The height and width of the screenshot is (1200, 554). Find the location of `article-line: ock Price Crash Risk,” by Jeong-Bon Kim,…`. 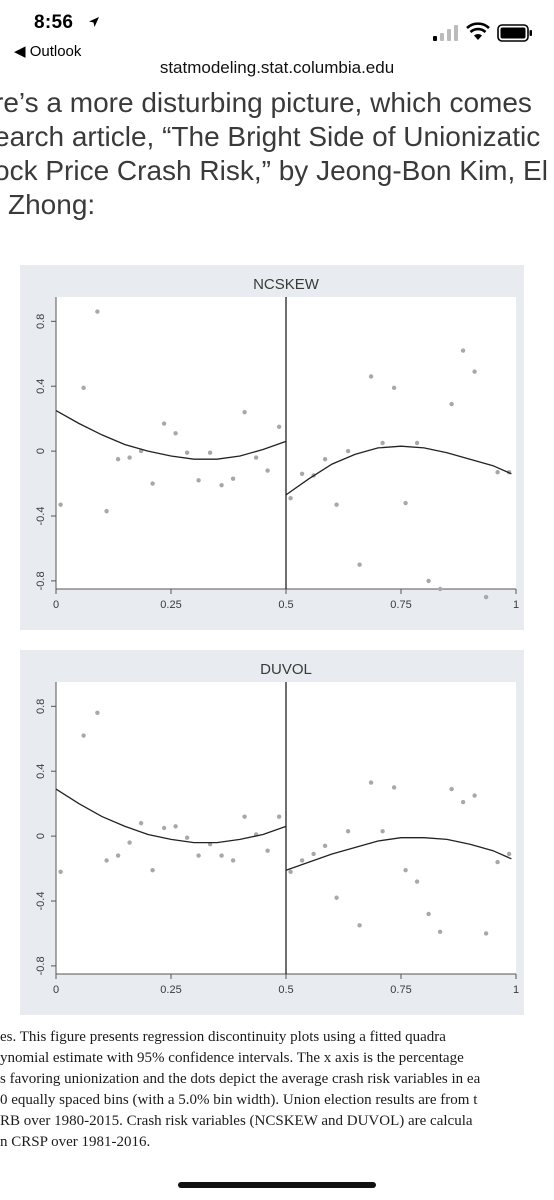

article-line: ock Price Crash Risk,” by Jeong-Bon Kim,… is located at coordinates (274, 170).